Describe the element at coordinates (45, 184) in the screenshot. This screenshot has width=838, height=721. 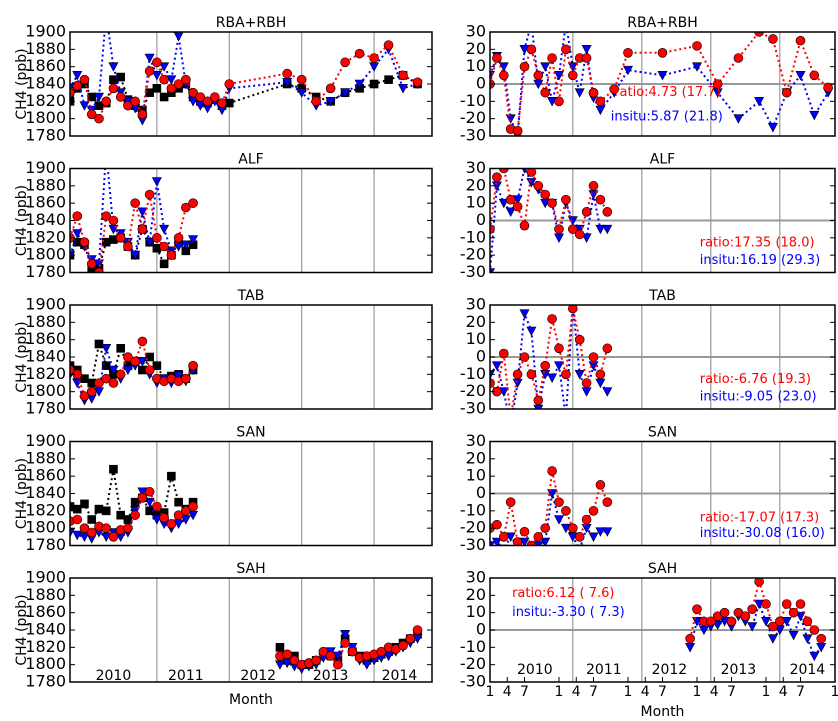
I see `y-tick-label: 1880` at that location.